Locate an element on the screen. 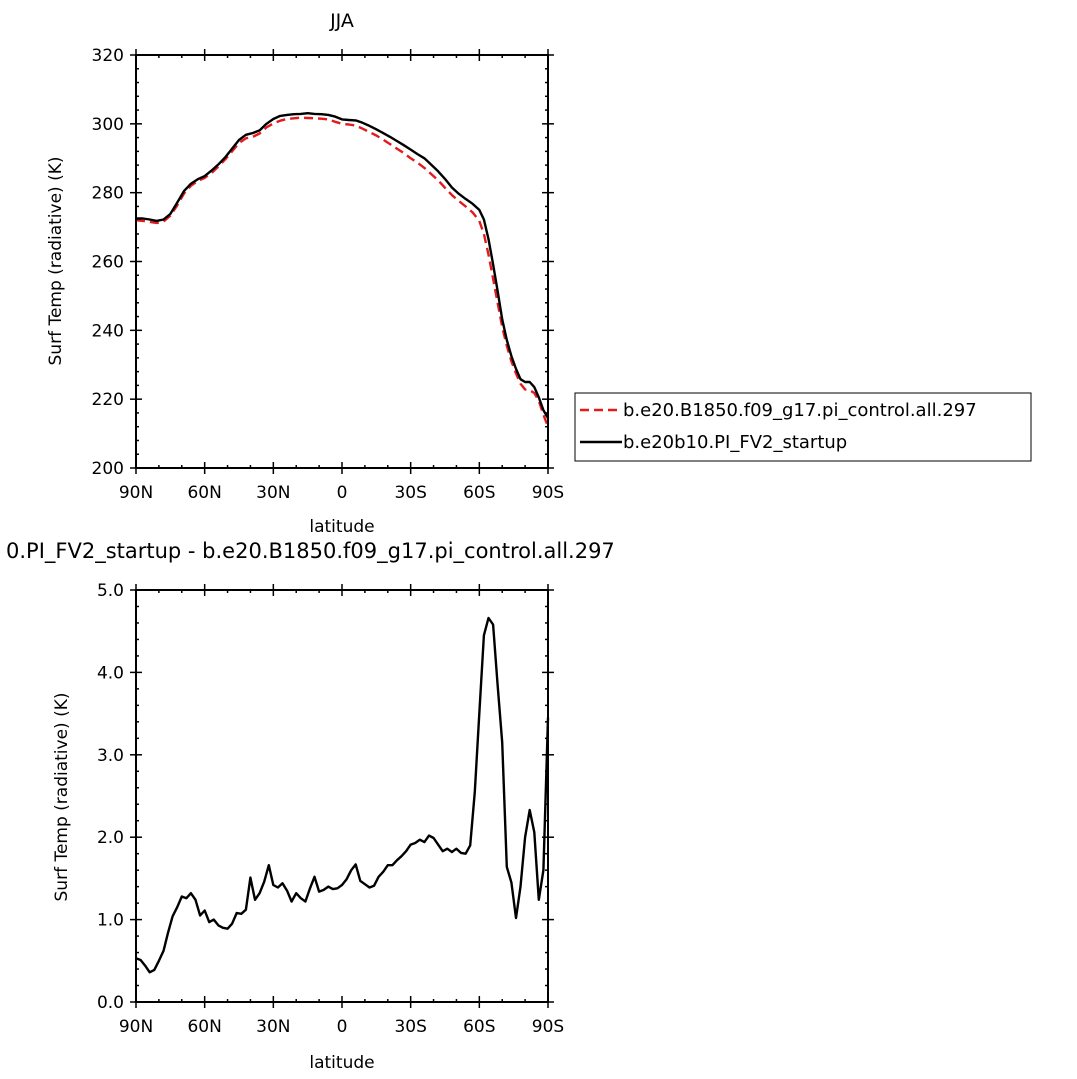  top-x-tick-label: 30S is located at coordinates (410, 493).